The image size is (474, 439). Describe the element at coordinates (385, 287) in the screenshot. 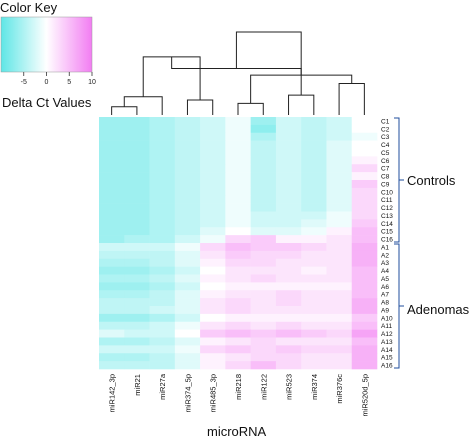

I see `row-label: A6` at that location.